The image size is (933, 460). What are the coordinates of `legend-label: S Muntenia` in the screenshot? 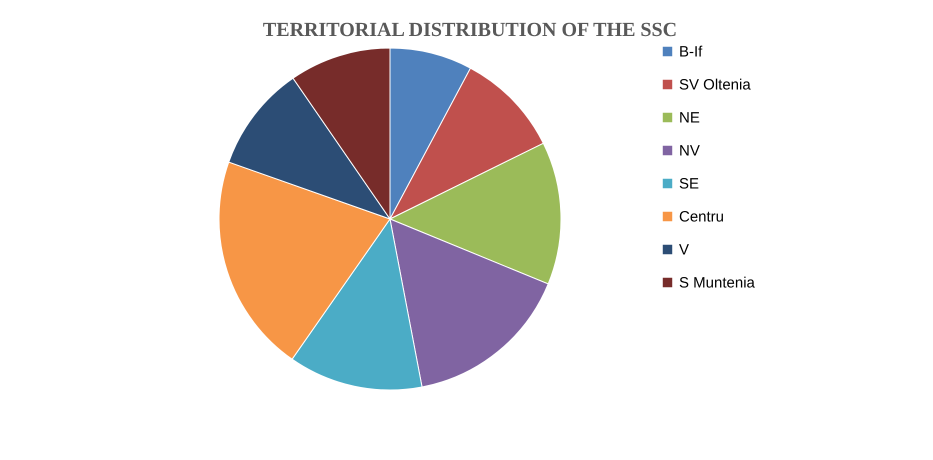 It's located at (717, 283).